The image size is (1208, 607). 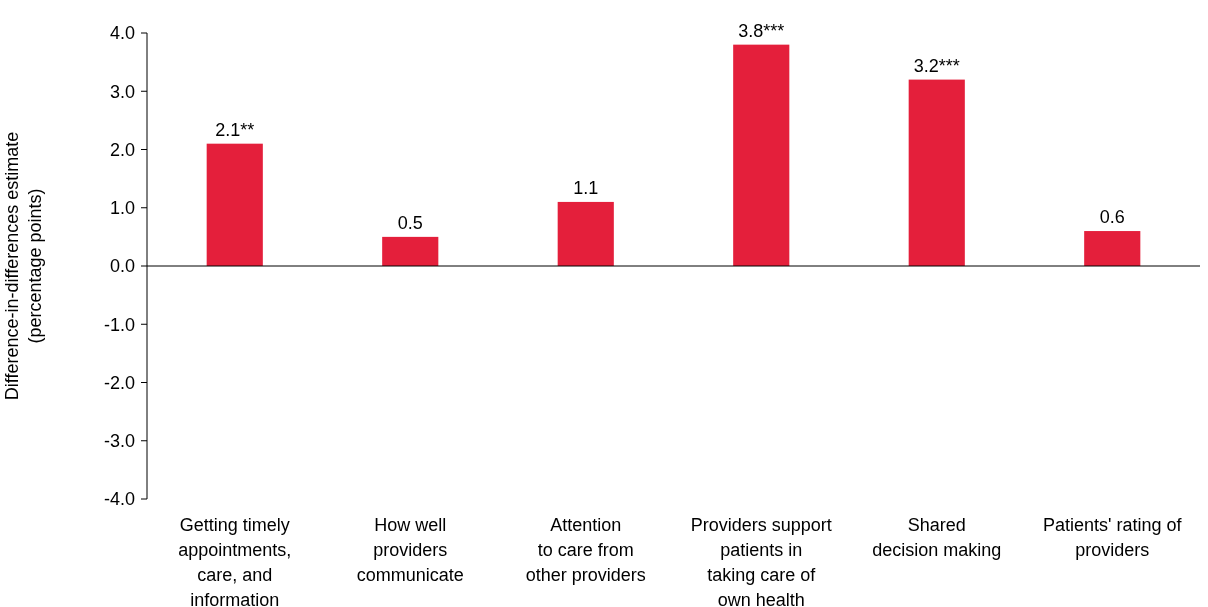 I want to click on y-tick-label: 4.0, so click(x=122, y=33).